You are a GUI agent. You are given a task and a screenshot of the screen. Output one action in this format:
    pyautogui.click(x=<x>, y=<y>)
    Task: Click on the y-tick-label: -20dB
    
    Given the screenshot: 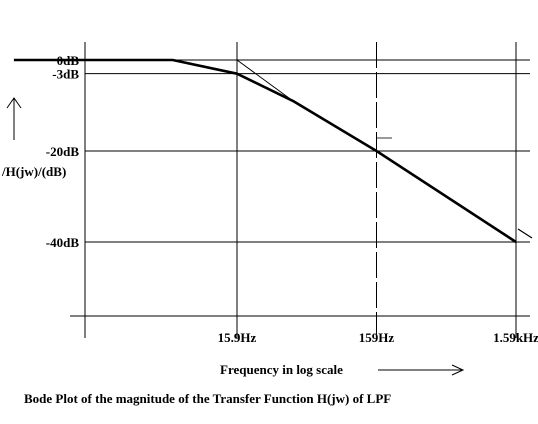 What is the action you would take?
    pyautogui.click(x=63, y=151)
    